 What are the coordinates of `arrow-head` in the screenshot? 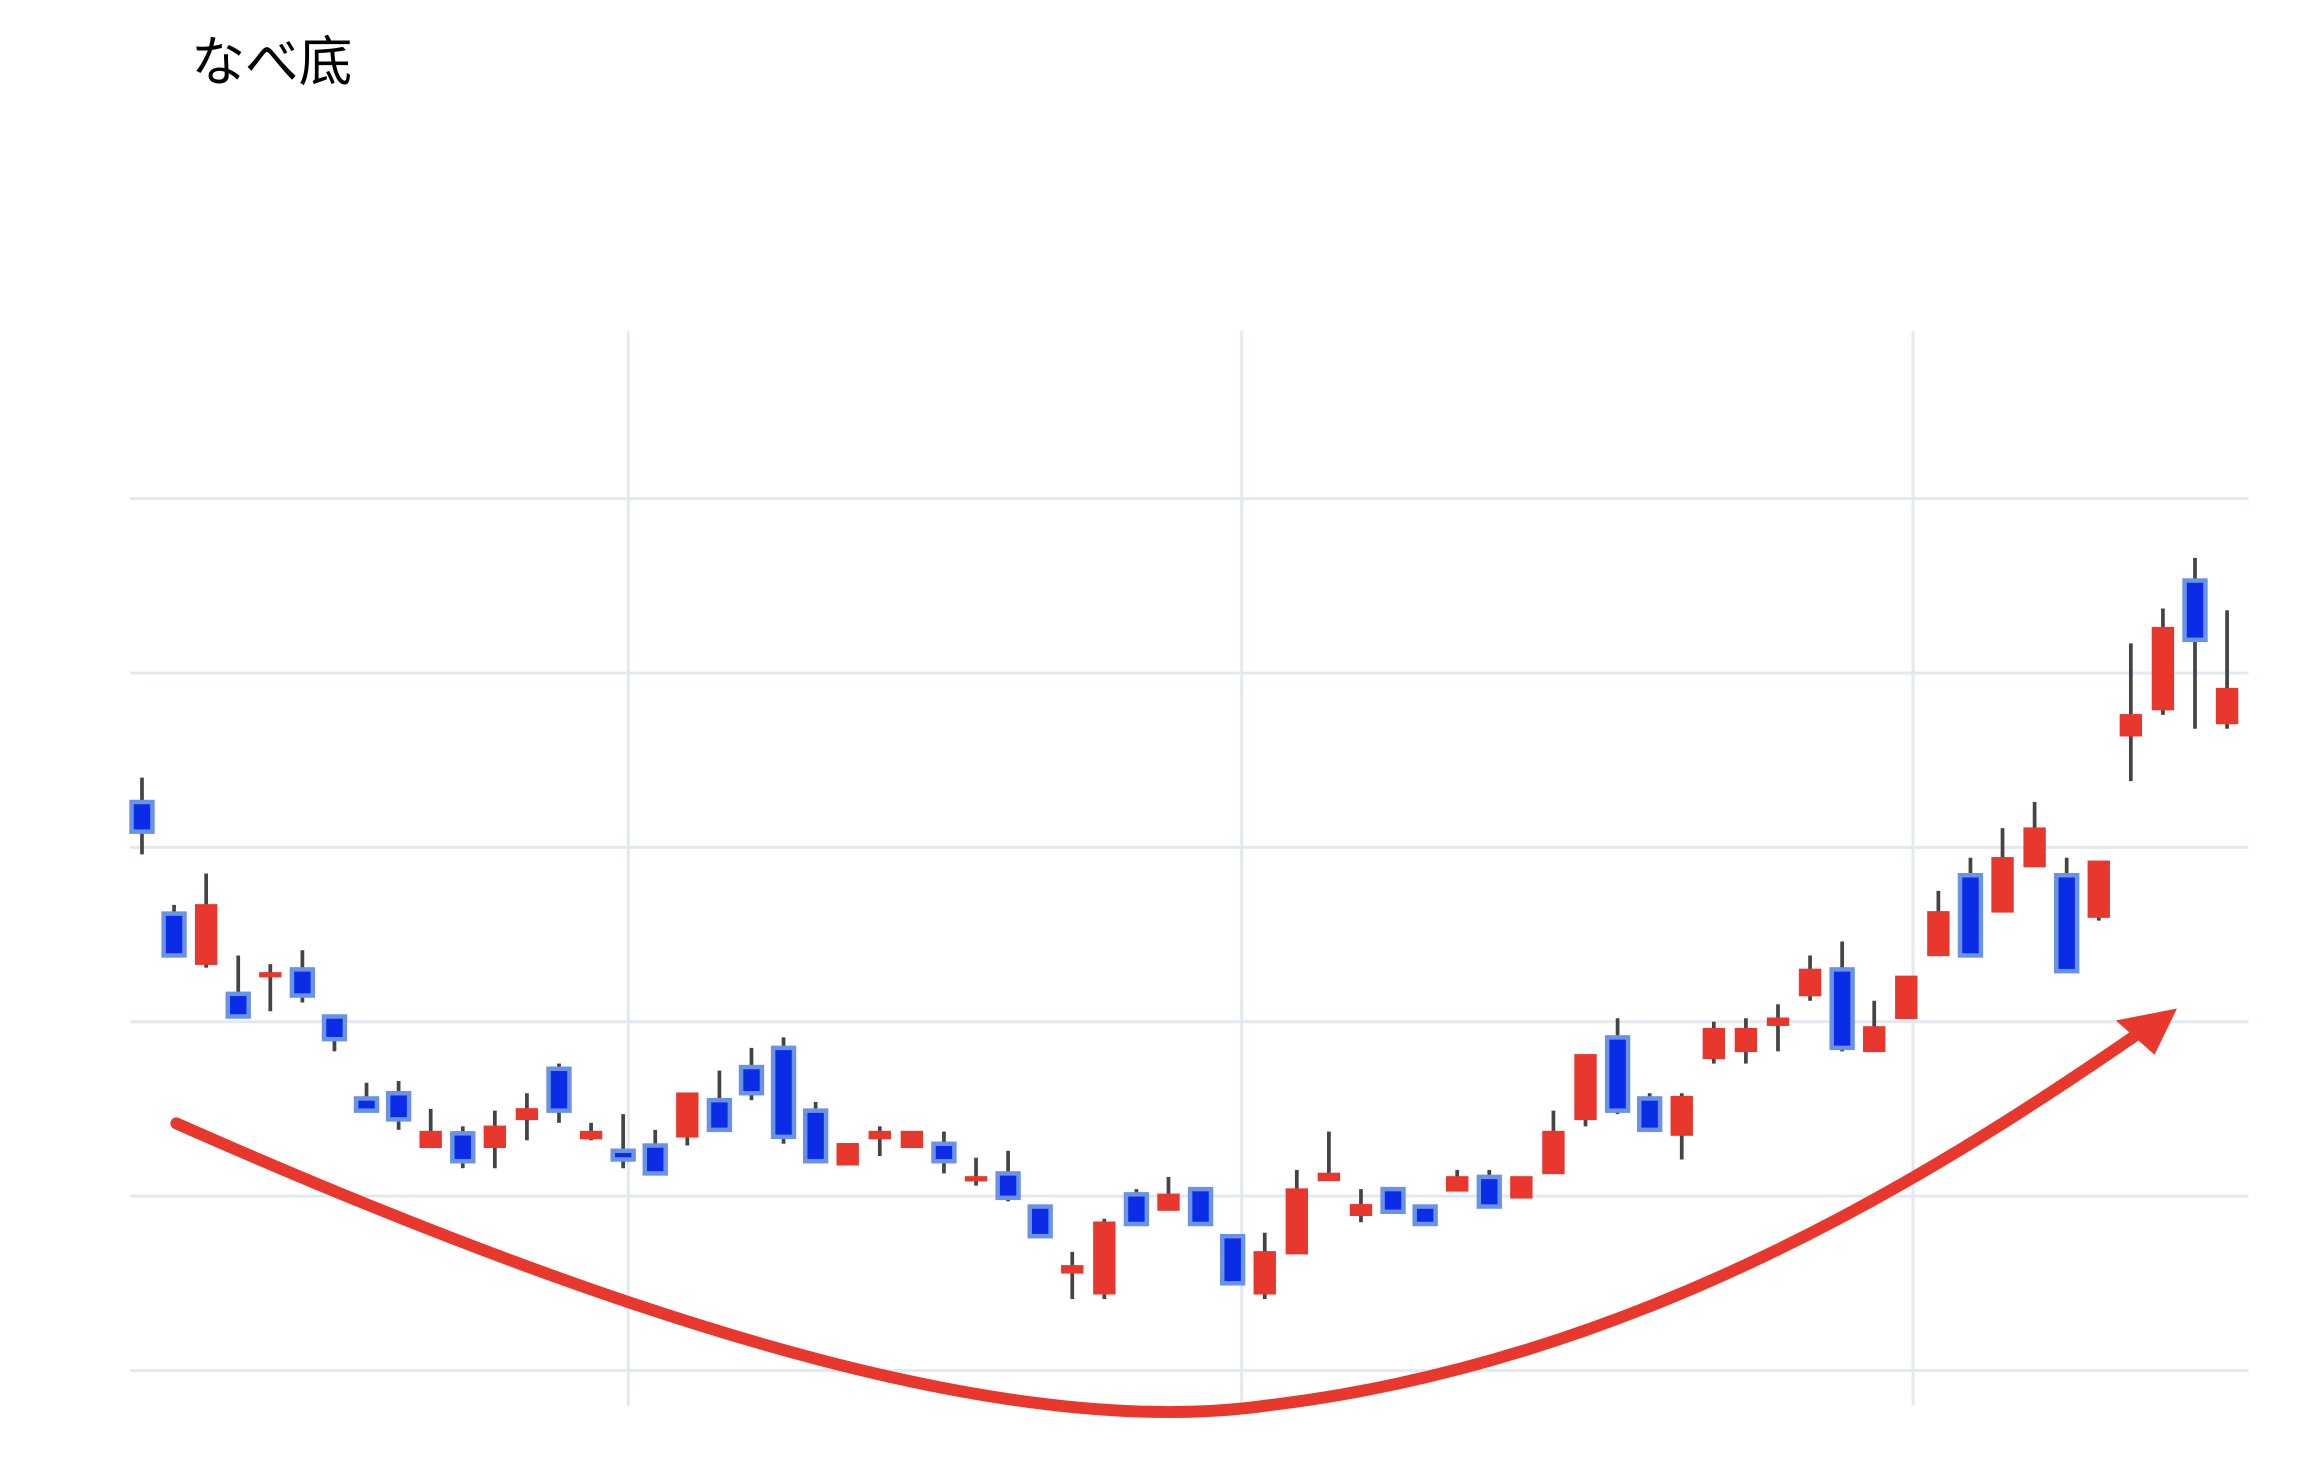 It's located at (2146, 1031).